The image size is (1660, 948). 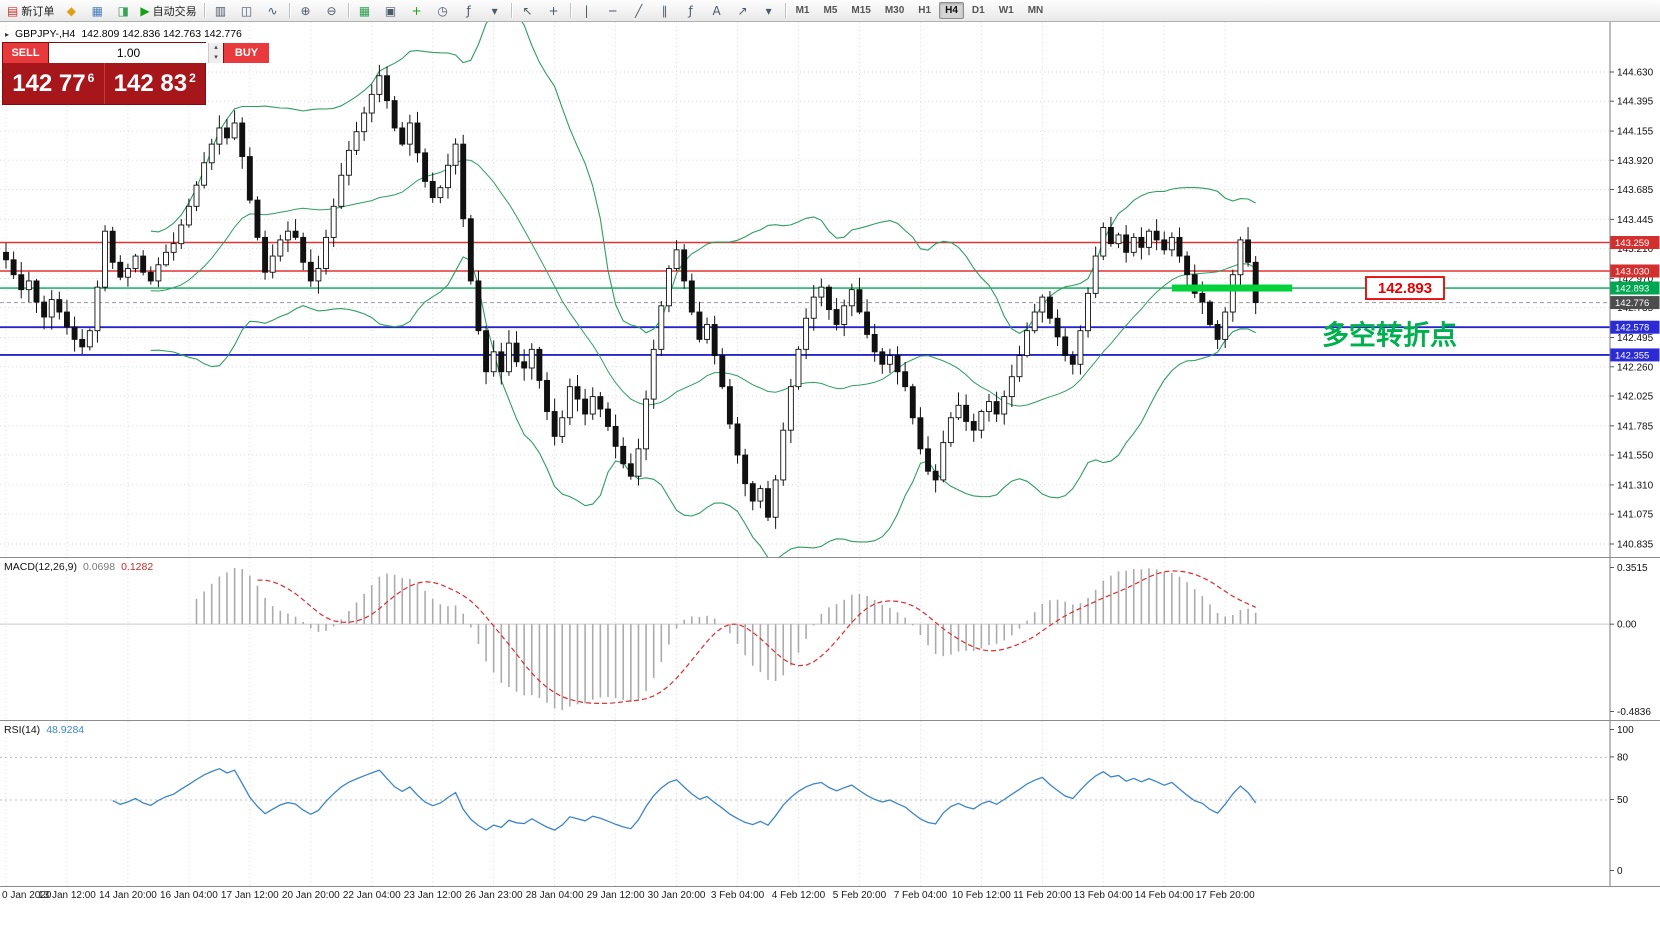 I want to click on time-axis-label: 26 Jan 23:00, so click(x=493, y=895).